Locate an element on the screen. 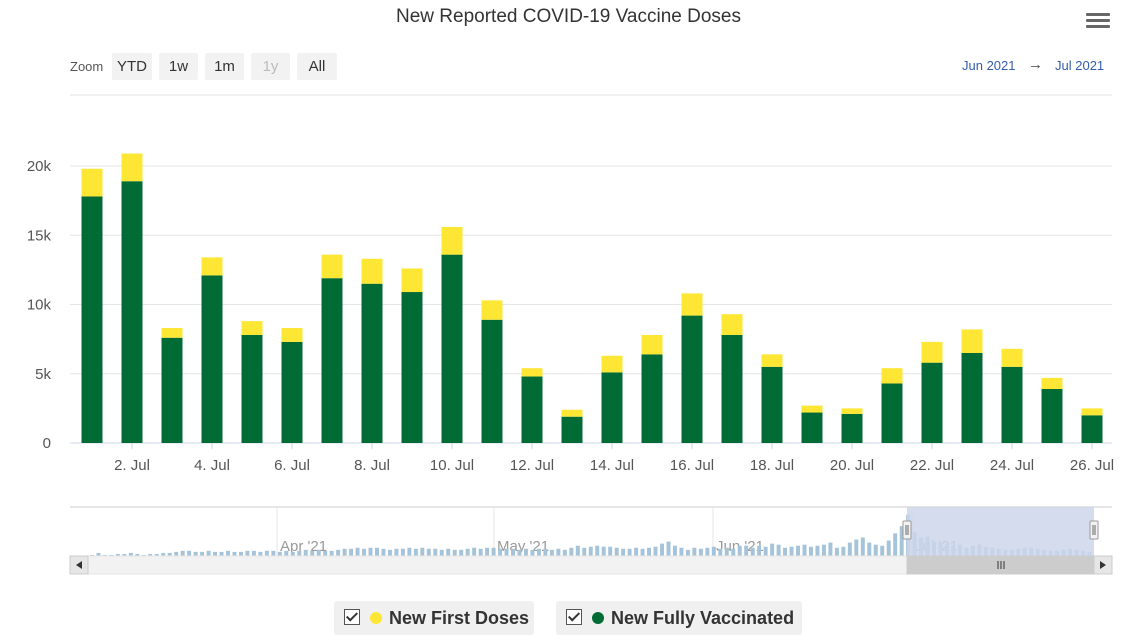 The height and width of the screenshot is (640, 1137). zoom-ytd-button: YTD is located at coordinates (132, 66).